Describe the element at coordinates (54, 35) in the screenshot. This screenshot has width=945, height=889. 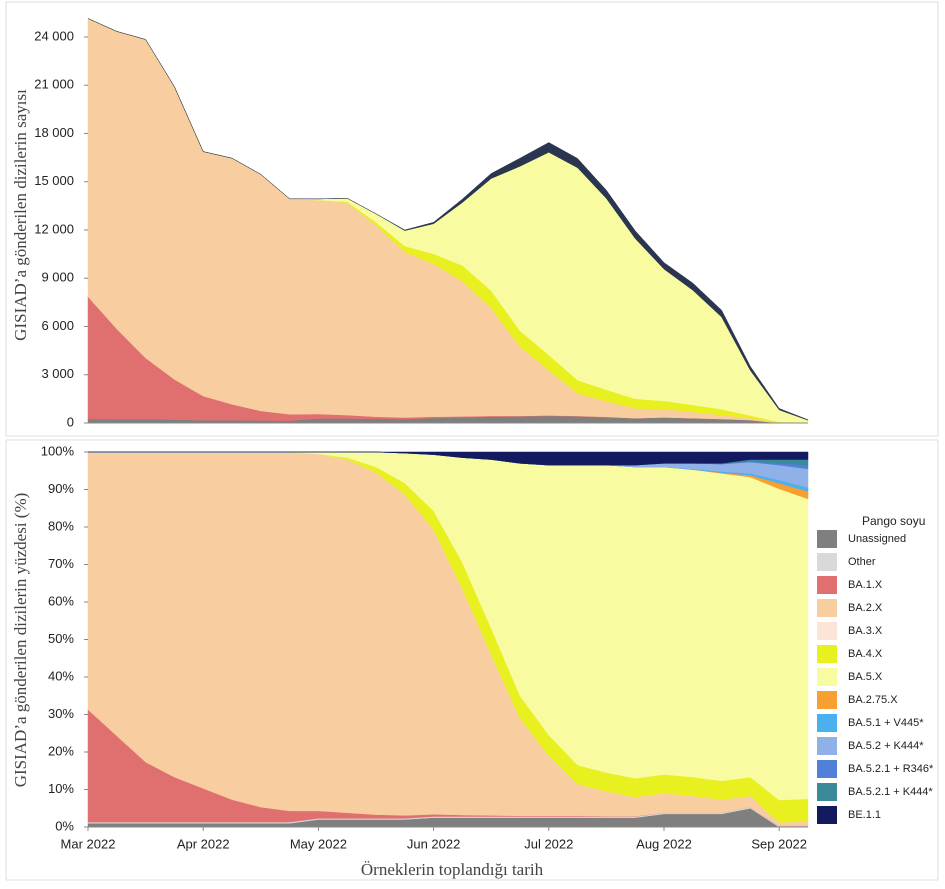
I see `y-tick-label: 24 000` at that location.